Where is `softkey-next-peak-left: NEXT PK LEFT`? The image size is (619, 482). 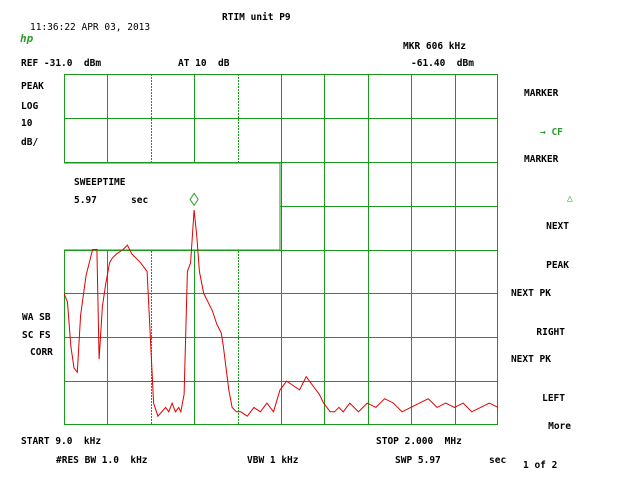 softkey-next-peak-left: NEXT PK LEFT is located at coordinates (560, 373).